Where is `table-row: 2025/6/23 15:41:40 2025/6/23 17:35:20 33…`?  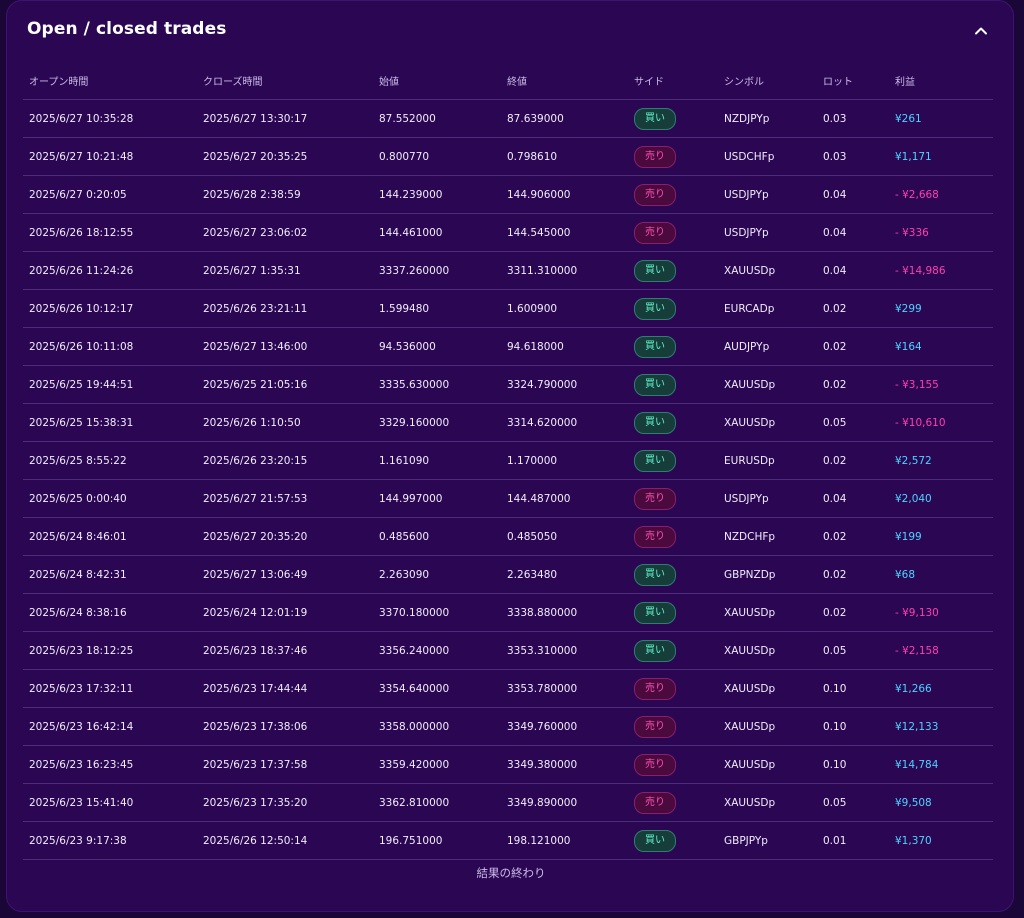 table-row: 2025/6/23 15:41:40 2025/6/23 17:35:20 33… is located at coordinates (508, 802).